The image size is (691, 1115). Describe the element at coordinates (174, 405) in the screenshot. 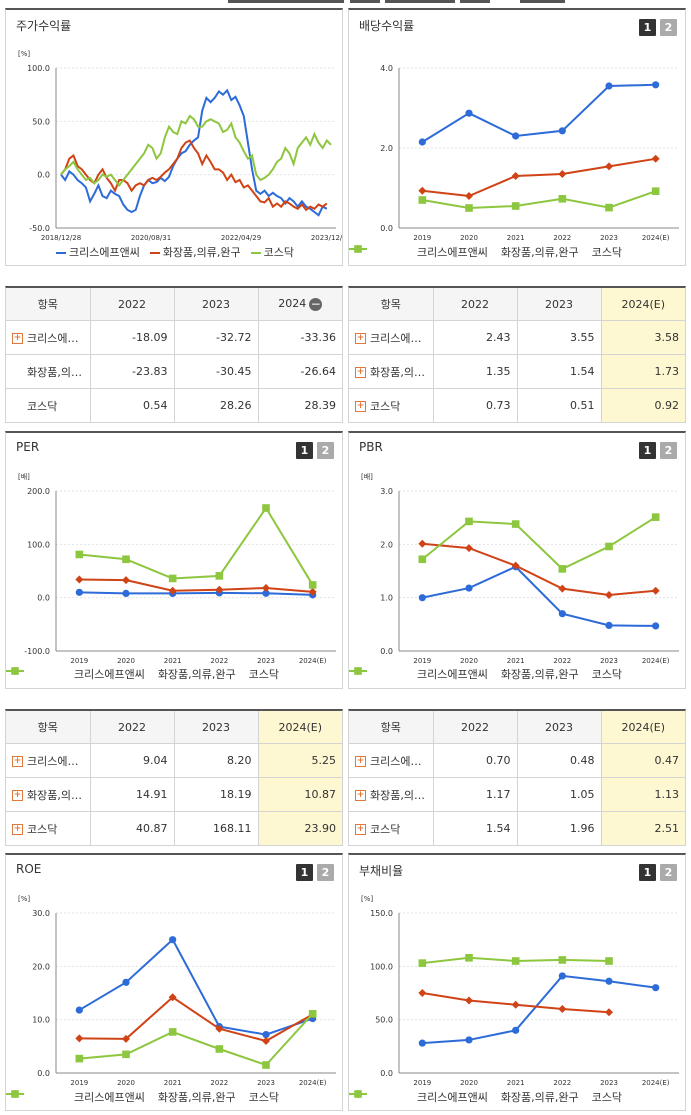

I see `table-row: 코스닥 0.54 28.26 28.39` at that location.